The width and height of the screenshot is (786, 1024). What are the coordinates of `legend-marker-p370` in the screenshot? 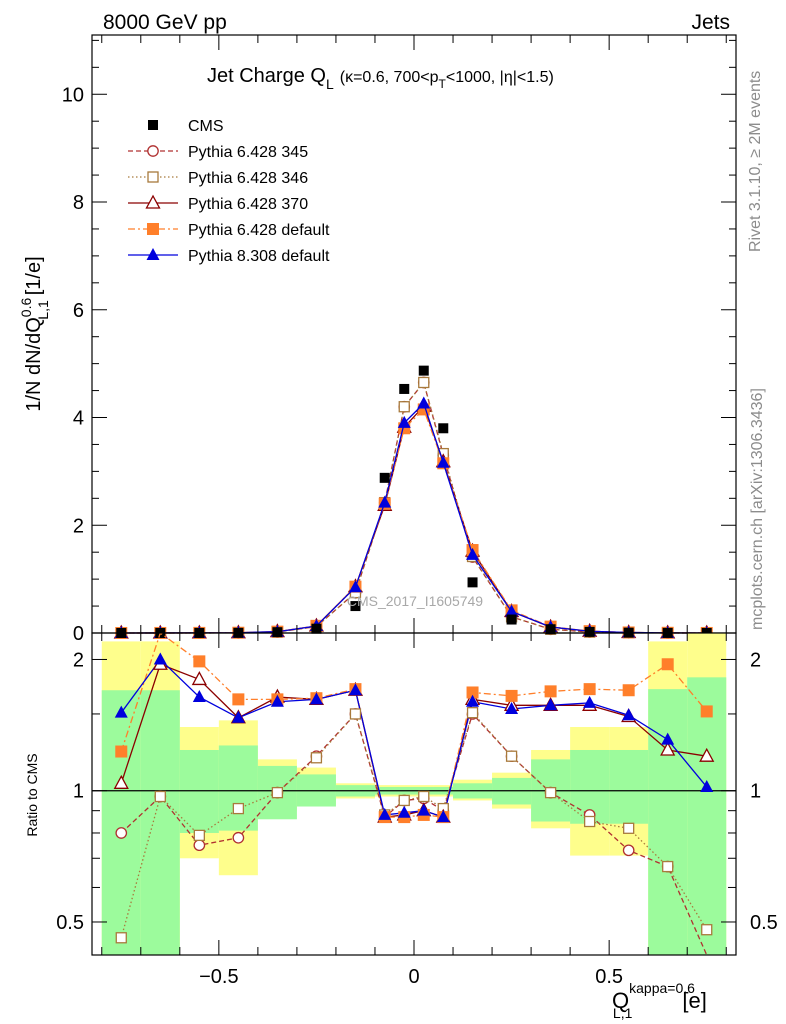 It's located at (153, 201).